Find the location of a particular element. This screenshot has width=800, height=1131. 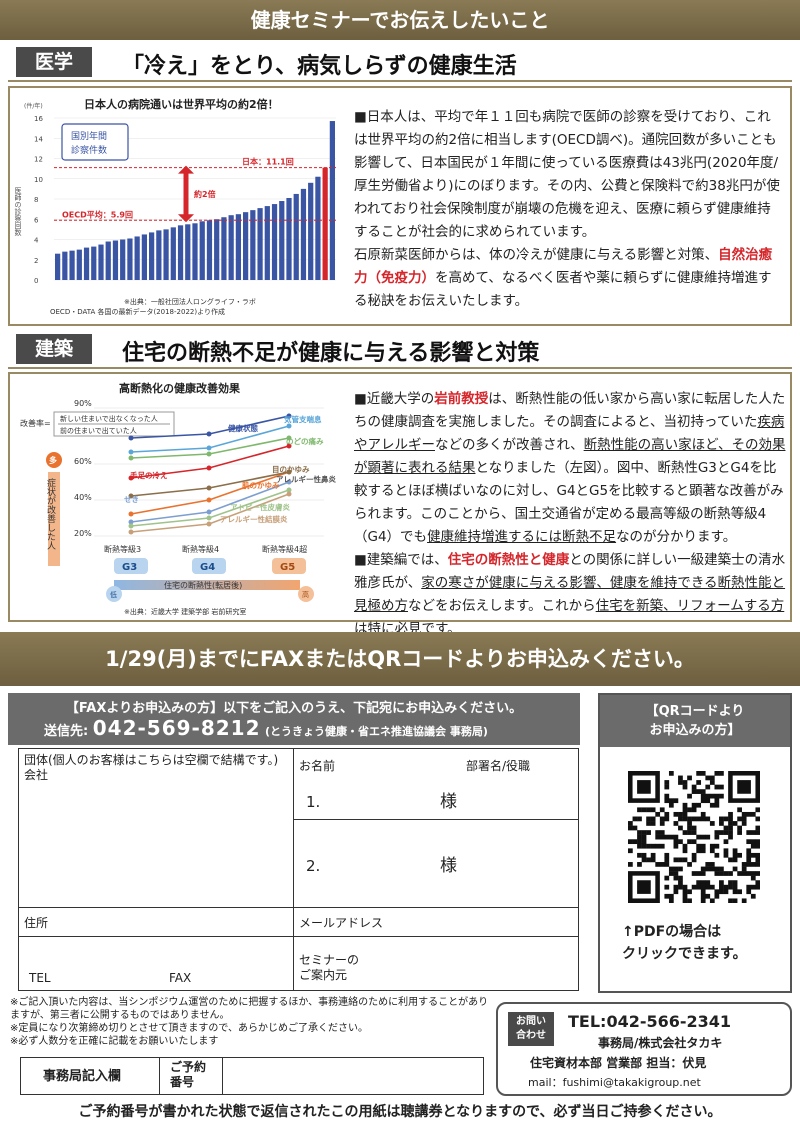

name-row-1: 1. is located at coordinates (313, 802).